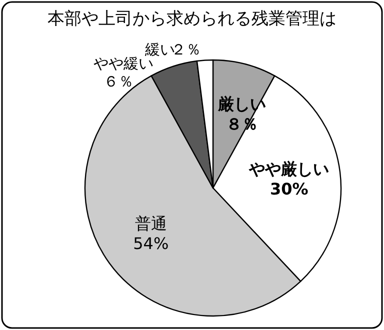 Image resolution: width=384 pixels, height=330 pixels. What do you see at coordinates (192, 19) in the screenshot?
I see `chart-title: 本部や上司から求められる残業管理は` at bounding box center [192, 19].